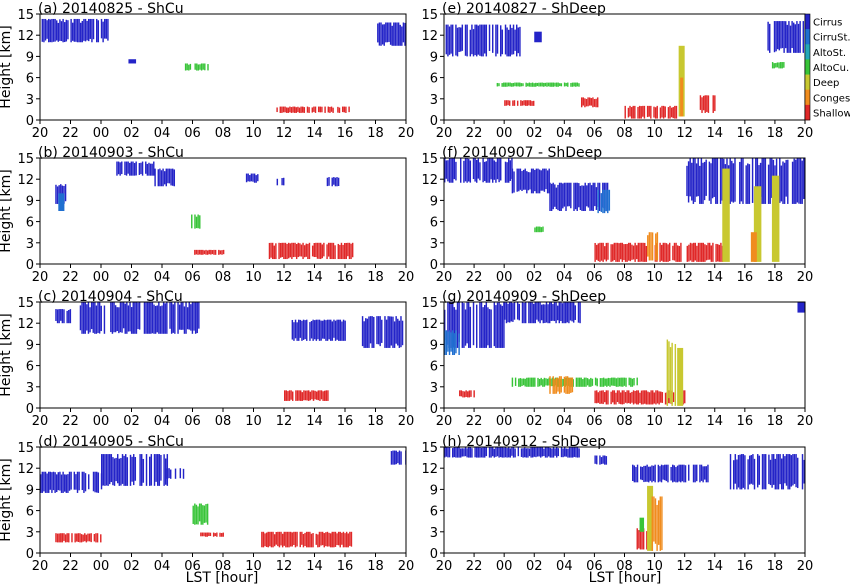  Describe the element at coordinates (25, 36) in the screenshot. I see `y-tick-label: 12` at that location.